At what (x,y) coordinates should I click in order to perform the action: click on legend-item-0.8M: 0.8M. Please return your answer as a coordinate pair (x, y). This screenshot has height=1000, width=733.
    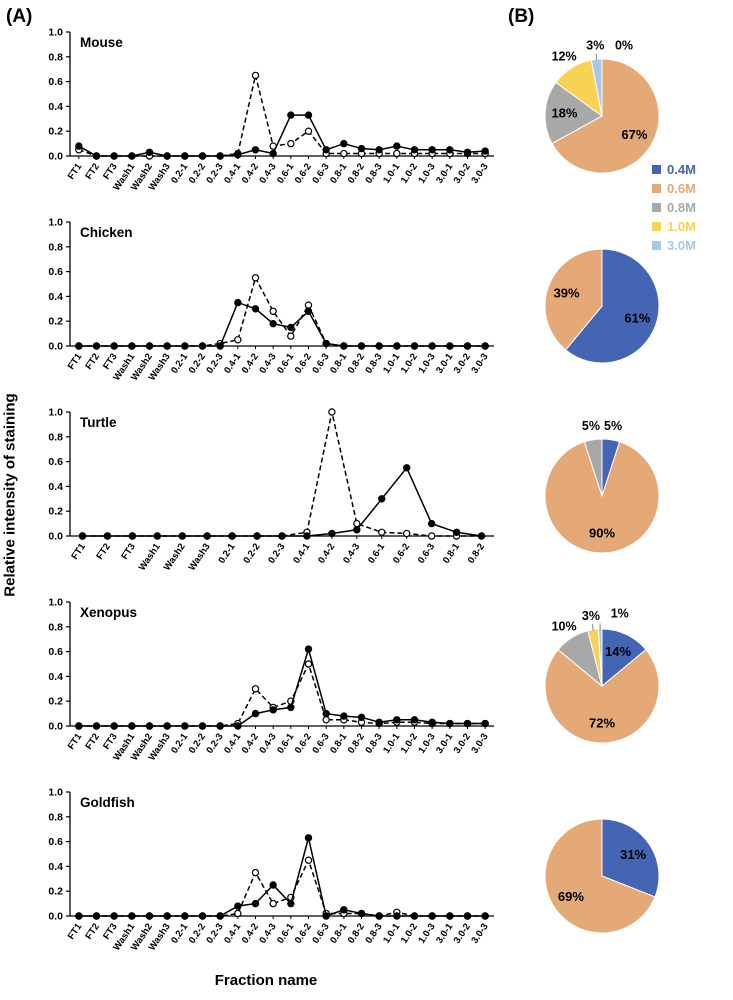
    Looking at the image, I should click on (674, 207).